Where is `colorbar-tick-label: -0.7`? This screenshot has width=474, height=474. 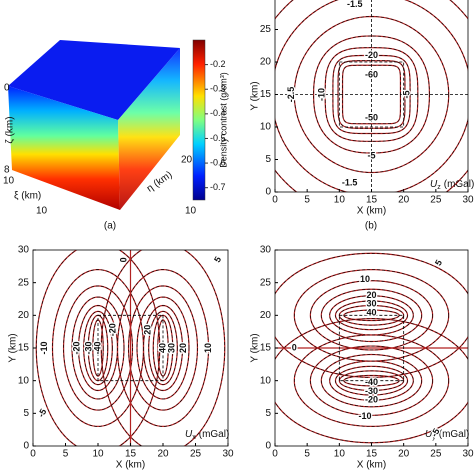 colorbar-tick-label: -0.7 is located at coordinates (218, 187).